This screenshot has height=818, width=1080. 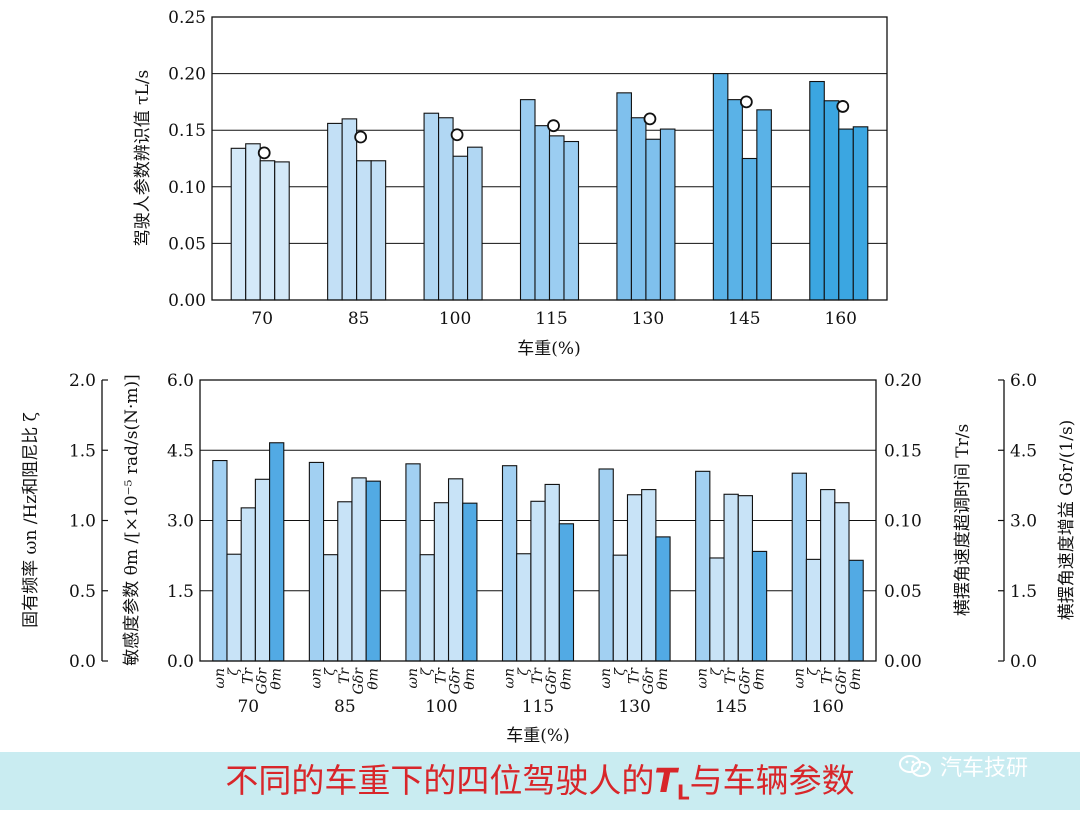 I want to click on chart-1-y-tick-label: 0.25, so click(x=187, y=18).